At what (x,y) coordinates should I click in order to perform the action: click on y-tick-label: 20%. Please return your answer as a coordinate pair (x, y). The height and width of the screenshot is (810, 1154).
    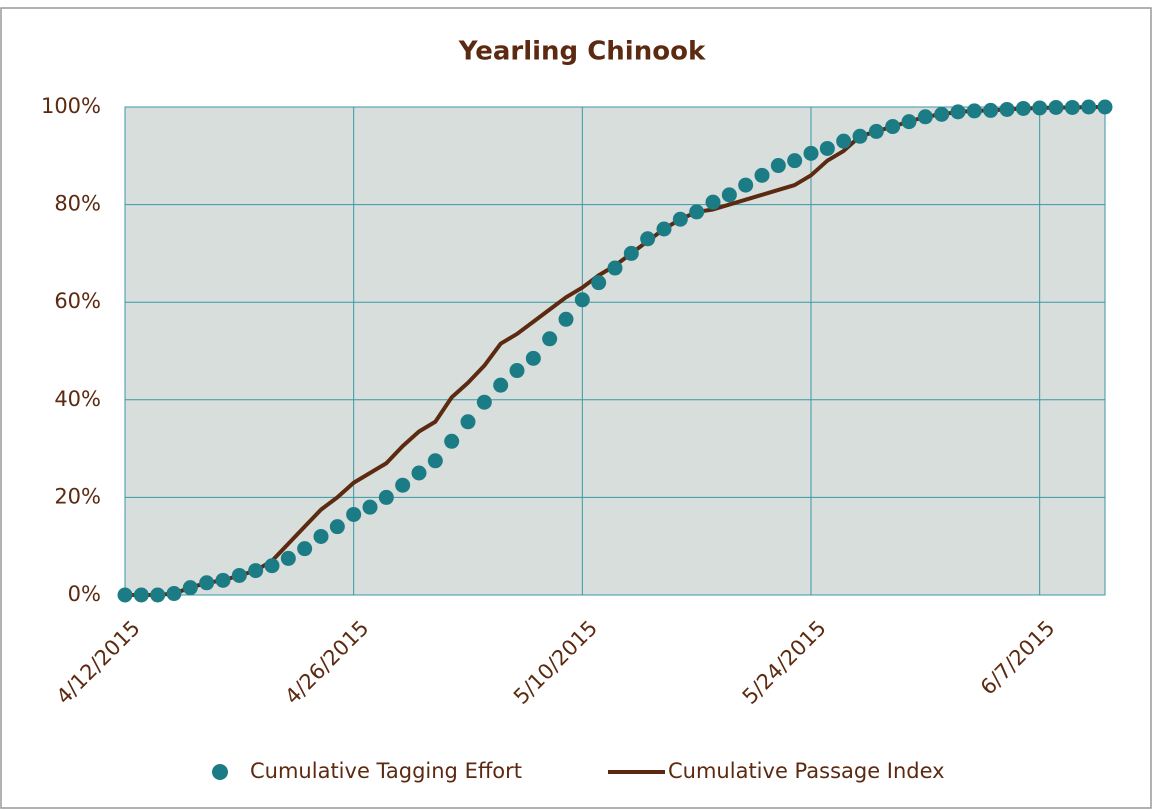
    Looking at the image, I should click on (77, 496).